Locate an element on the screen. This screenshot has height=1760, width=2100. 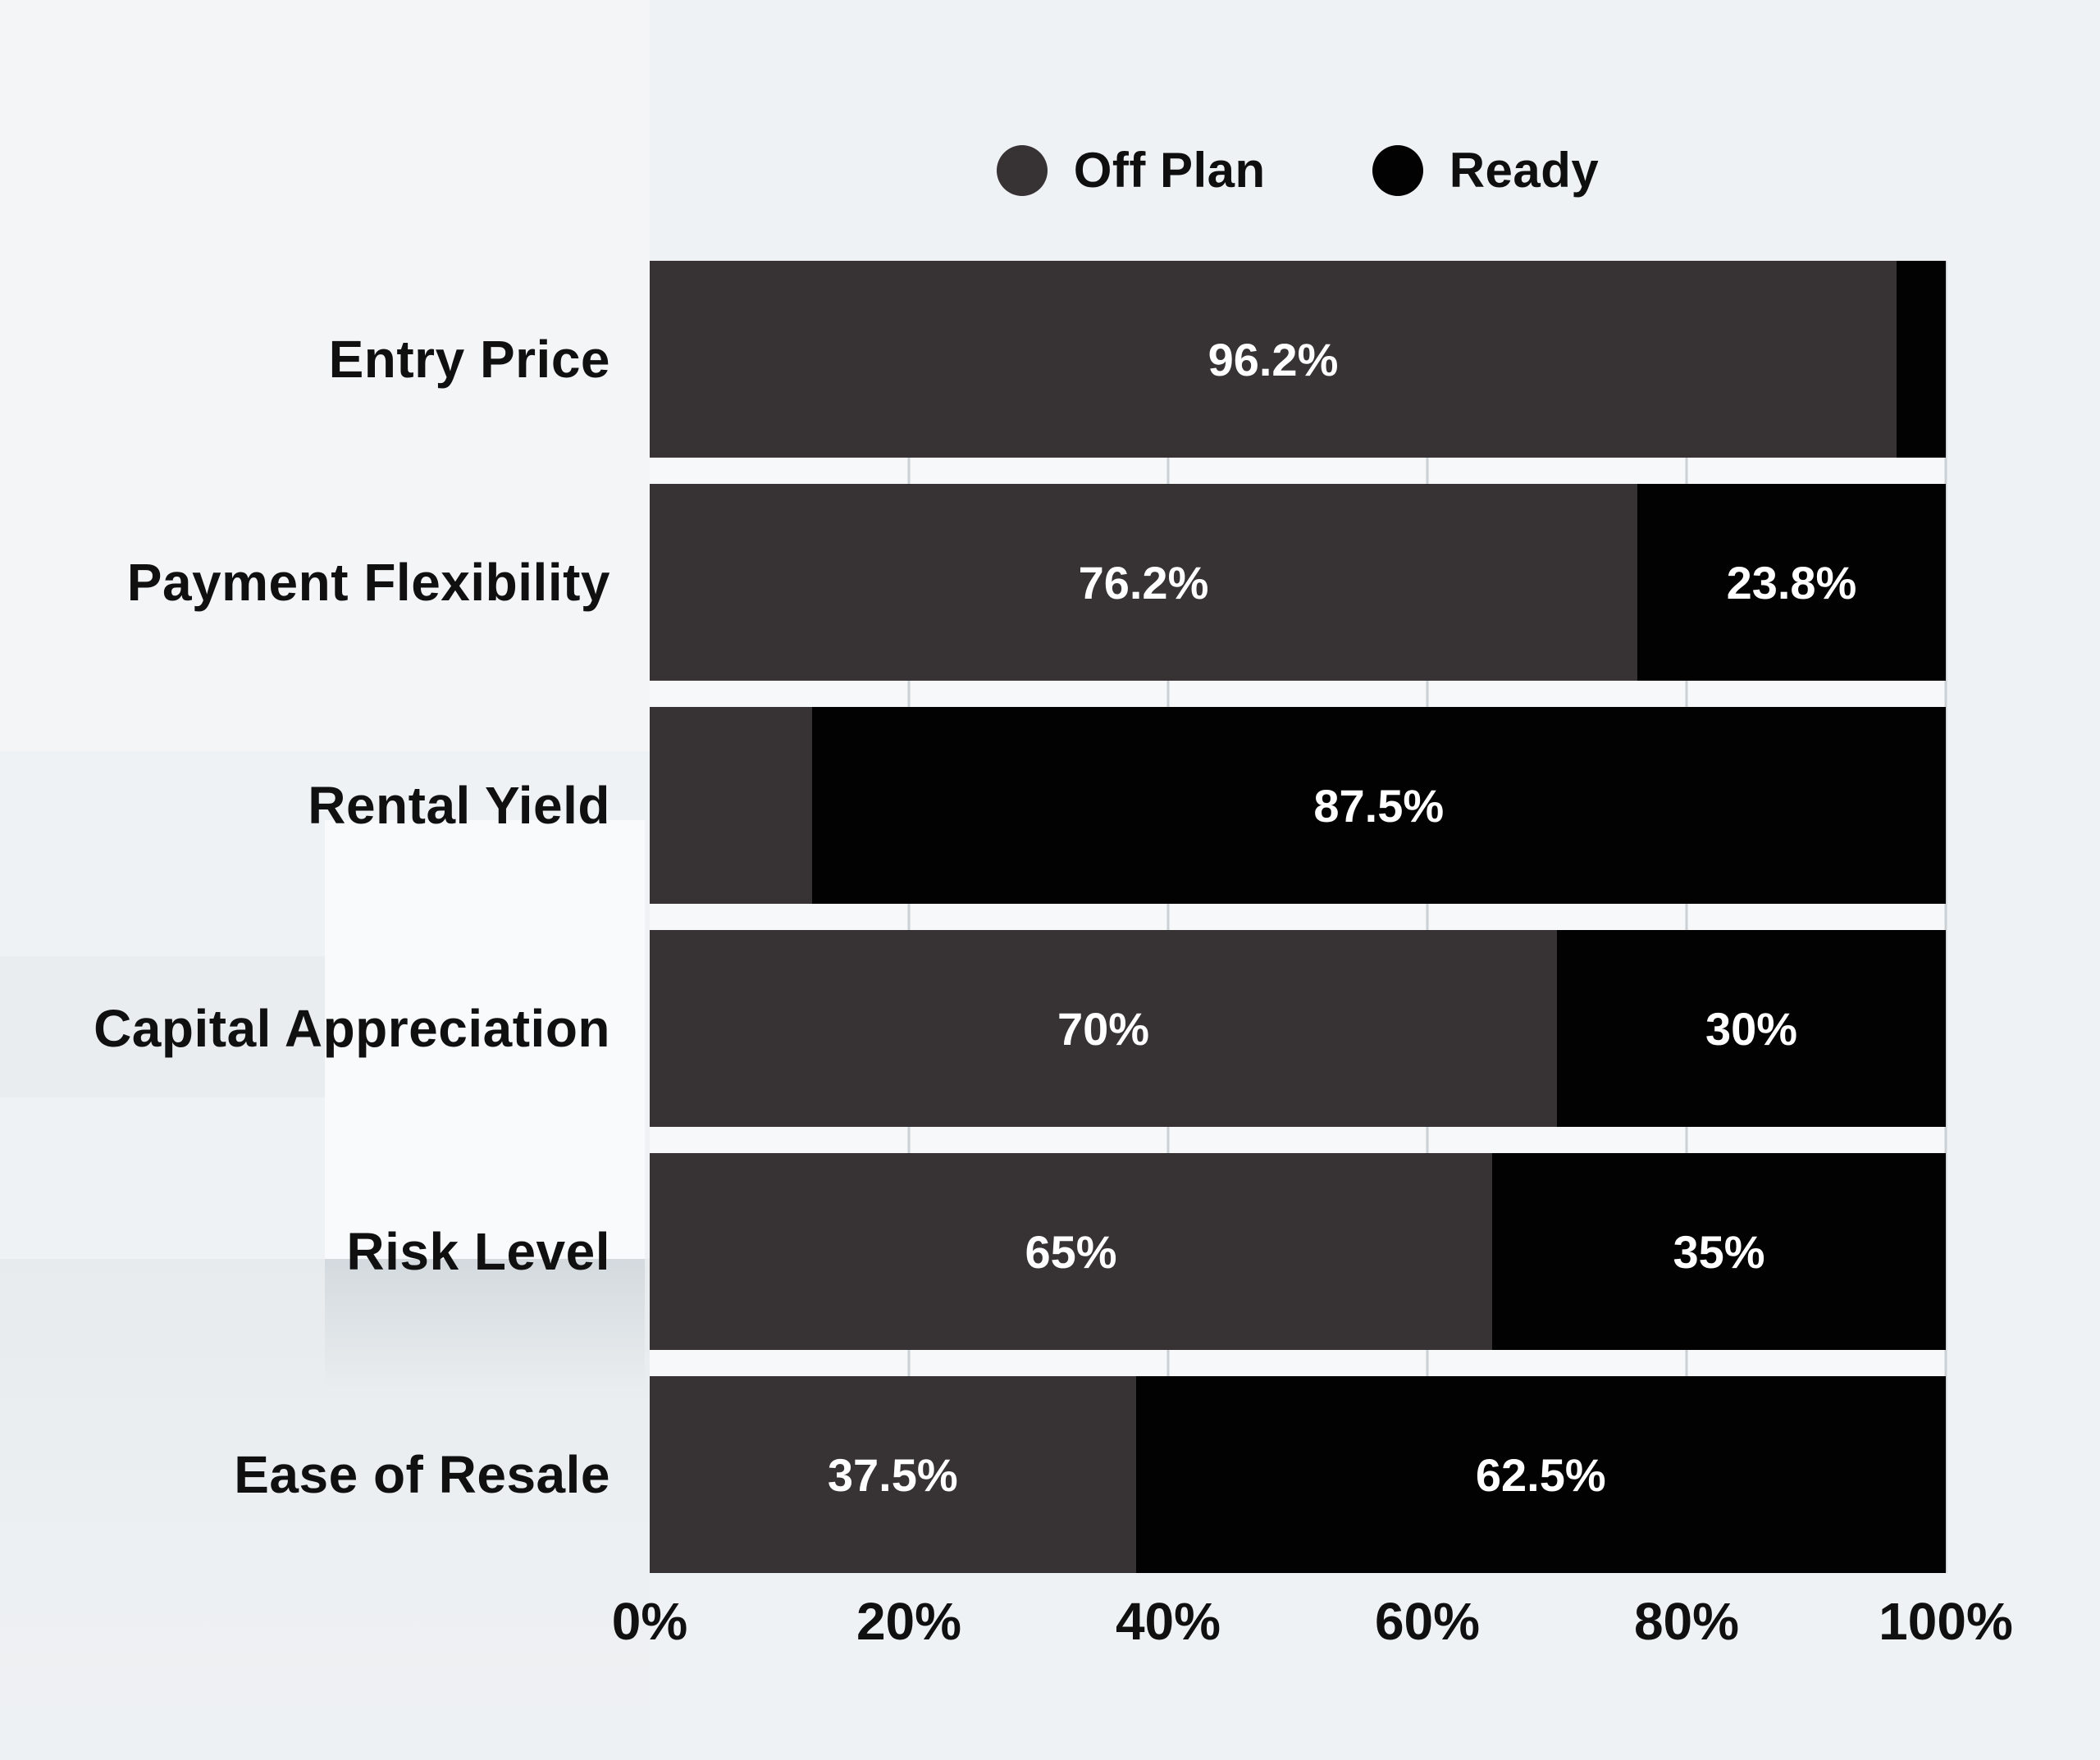
stacked-bar: 96.2% is located at coordinates (1298, 359).